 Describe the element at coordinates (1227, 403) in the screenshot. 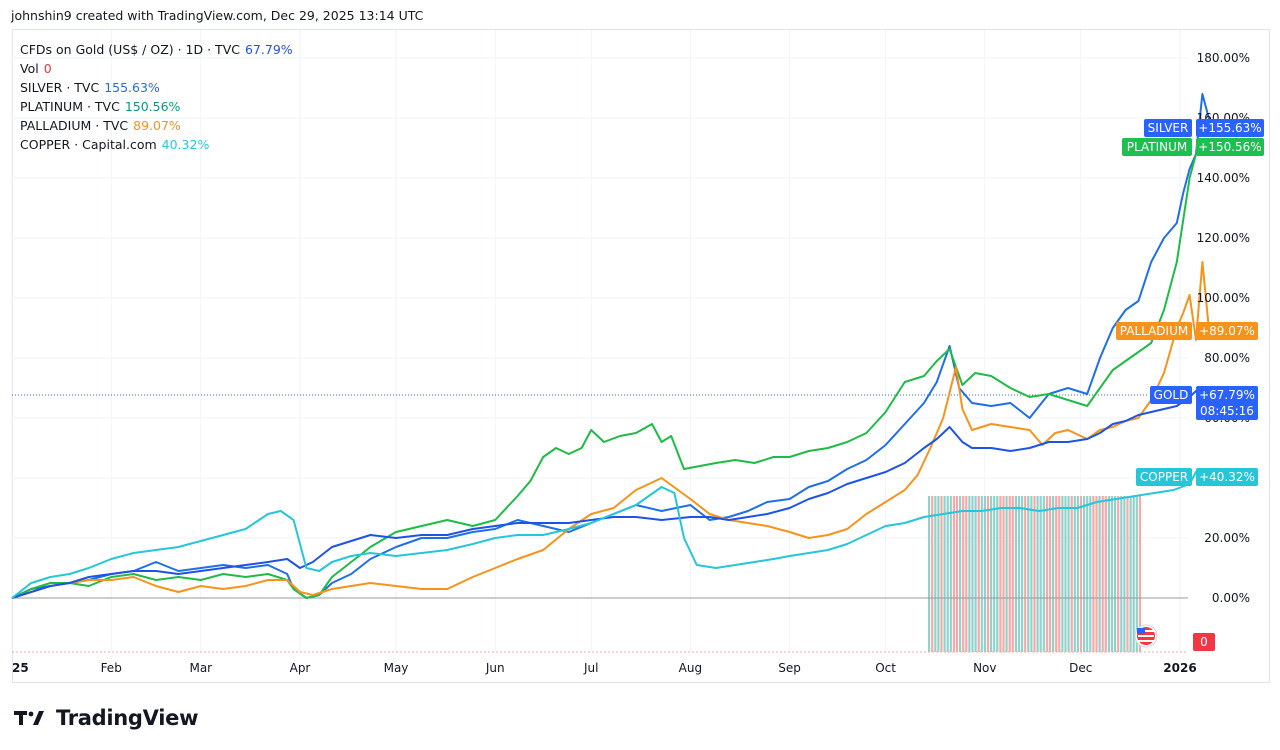

I see `gold-badge-value-tag` at that location.